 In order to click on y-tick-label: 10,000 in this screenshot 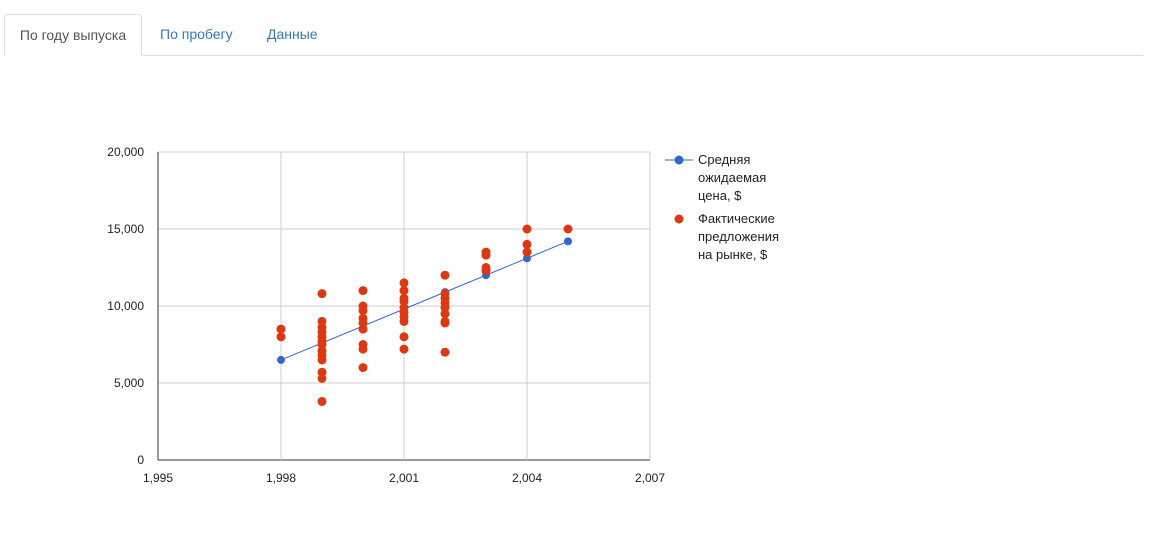, I will do `click(125, 306)`.